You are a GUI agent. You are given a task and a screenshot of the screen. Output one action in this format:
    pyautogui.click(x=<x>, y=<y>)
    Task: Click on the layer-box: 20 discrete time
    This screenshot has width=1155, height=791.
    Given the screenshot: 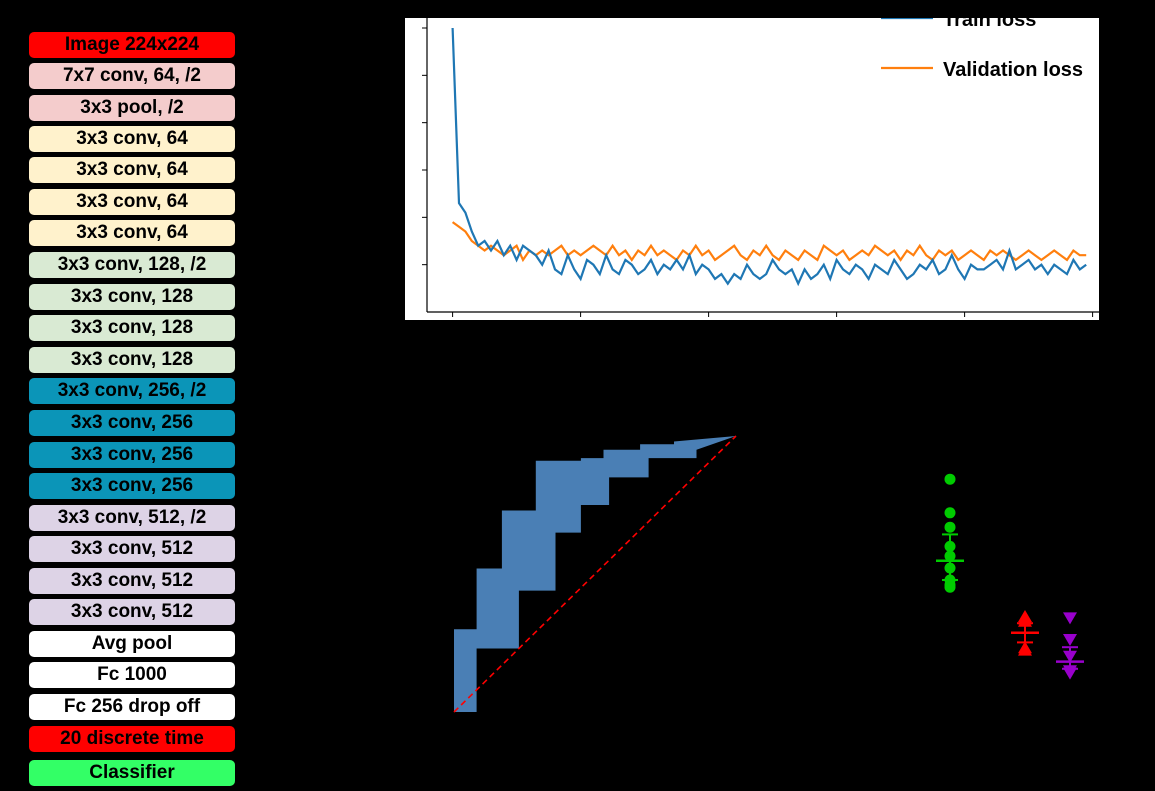 What is the action you would take?
    pyautogui.click(x=132, y=739)
    